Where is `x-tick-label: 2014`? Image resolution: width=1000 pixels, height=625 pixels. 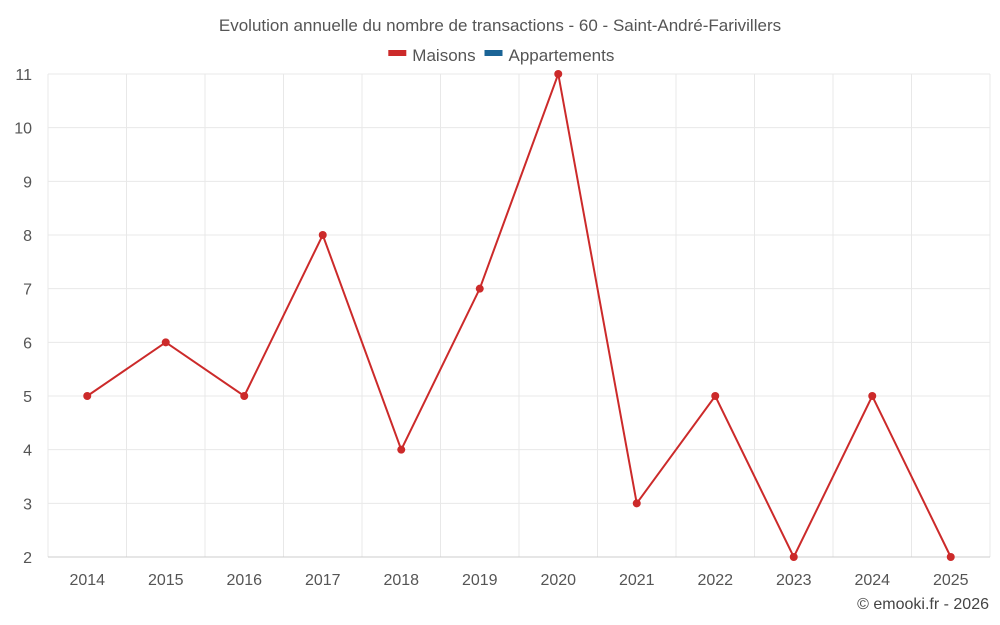
x-tick-label: 2014 is located at coordinates (87, 580).